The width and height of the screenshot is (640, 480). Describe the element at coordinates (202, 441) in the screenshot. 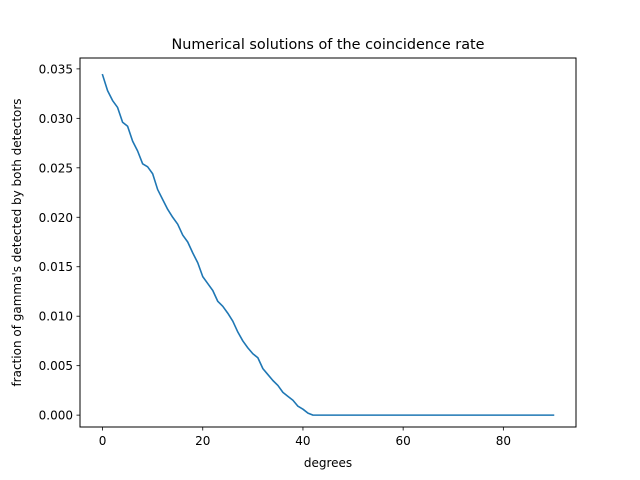

I see `x-tick-label: 20` at that location.